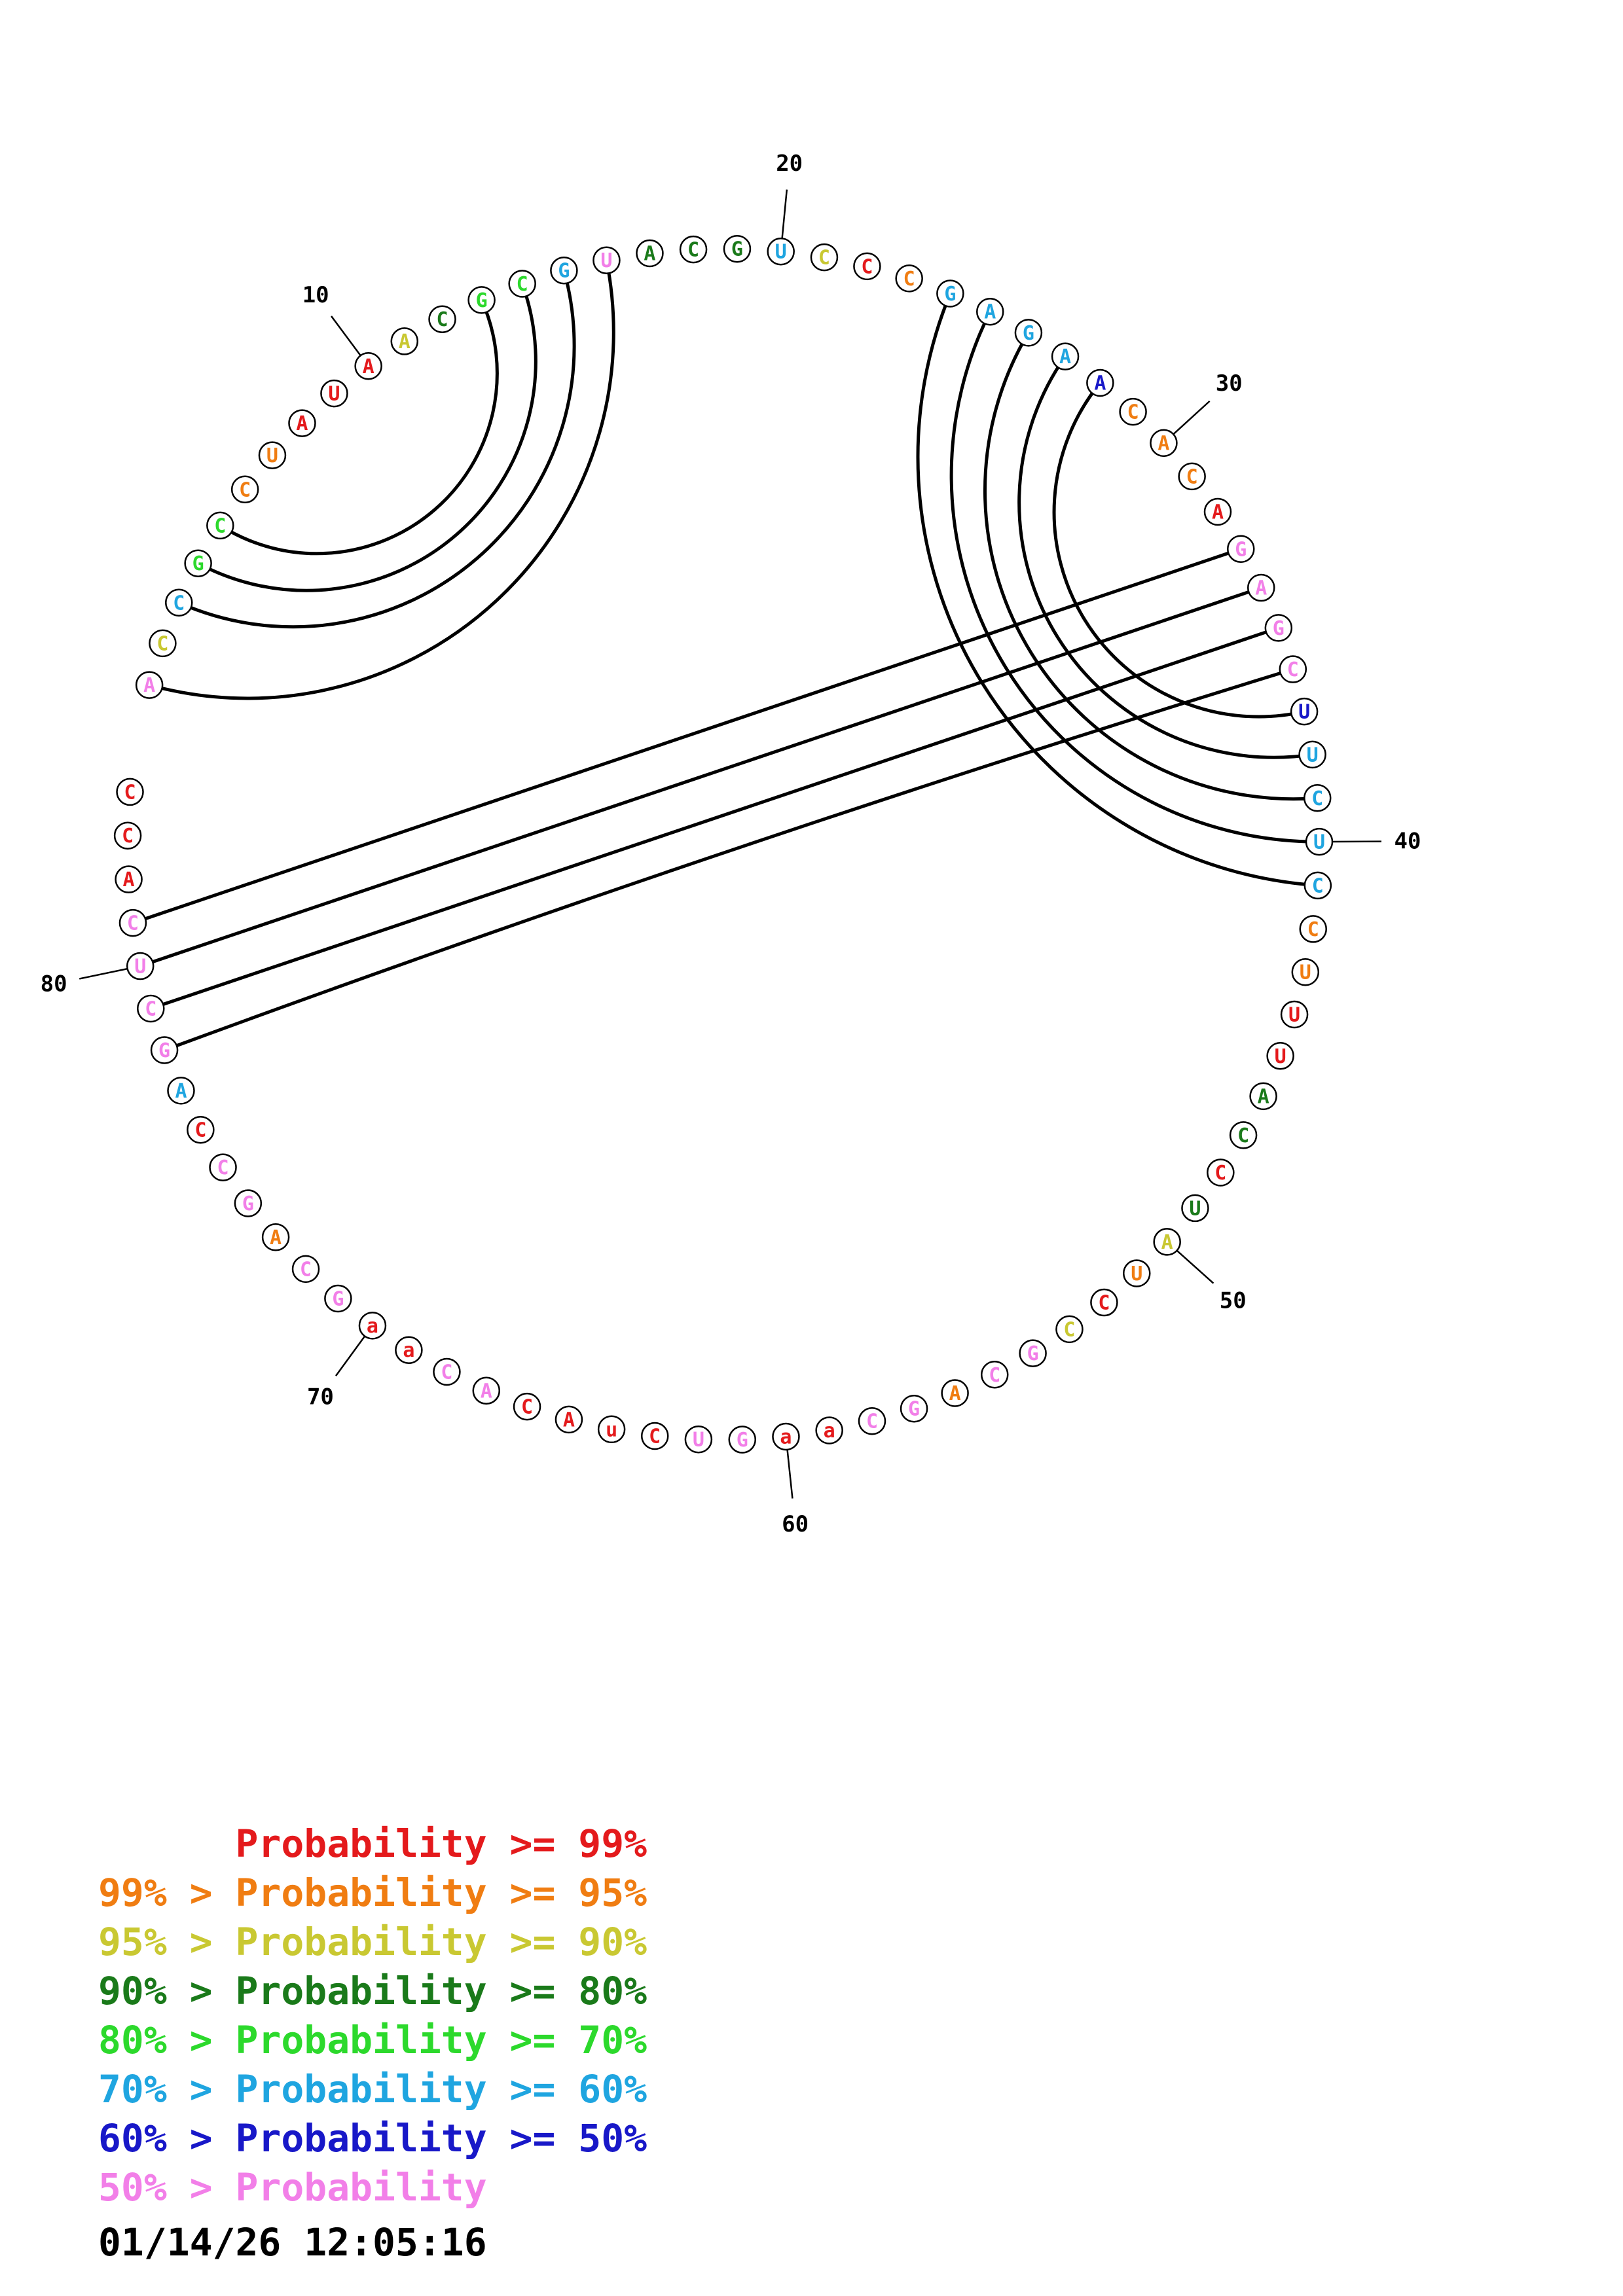 This screenshot has height=2296, width=1623. I want to click on nucleotide-12: C, so click(442, 319).